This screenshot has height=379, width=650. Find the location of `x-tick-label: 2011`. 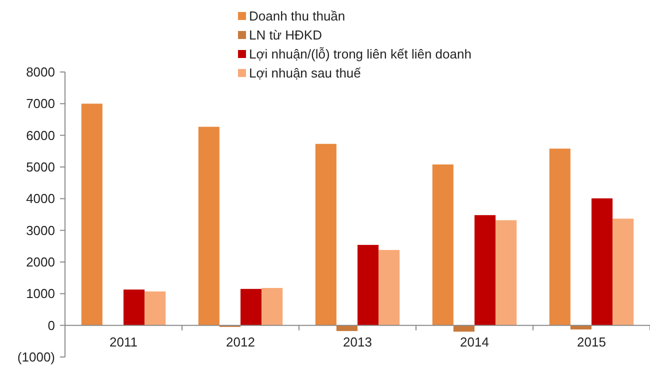

x-tick-label: 2011 is located at coordinates (124, 342).